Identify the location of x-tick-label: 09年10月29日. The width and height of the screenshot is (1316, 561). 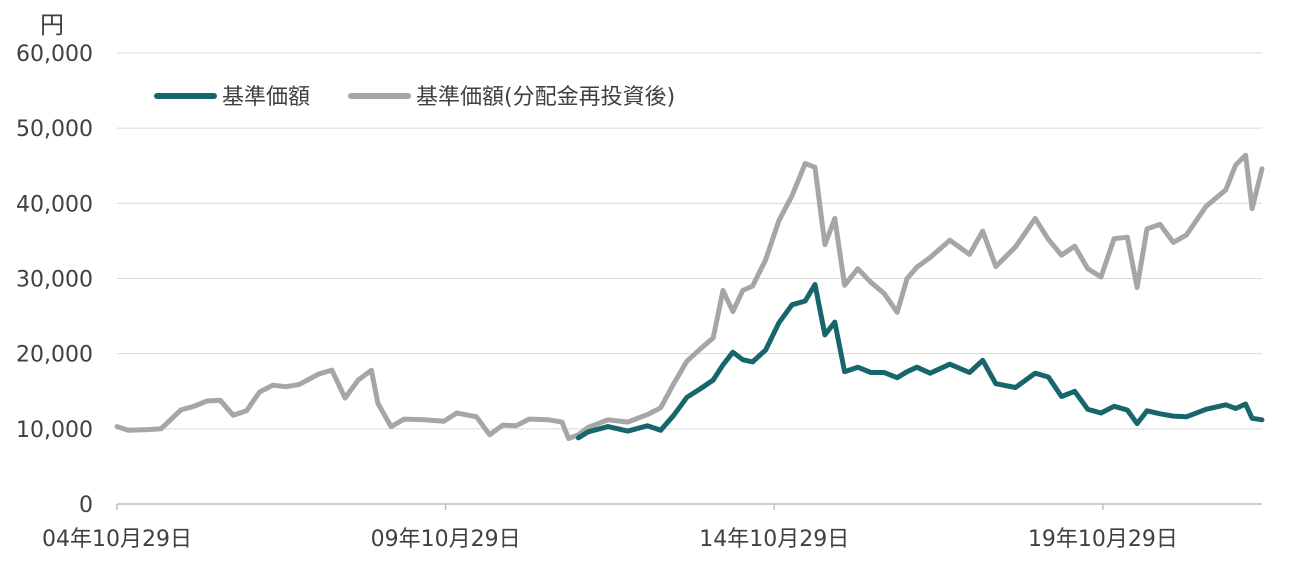
(446, 539).